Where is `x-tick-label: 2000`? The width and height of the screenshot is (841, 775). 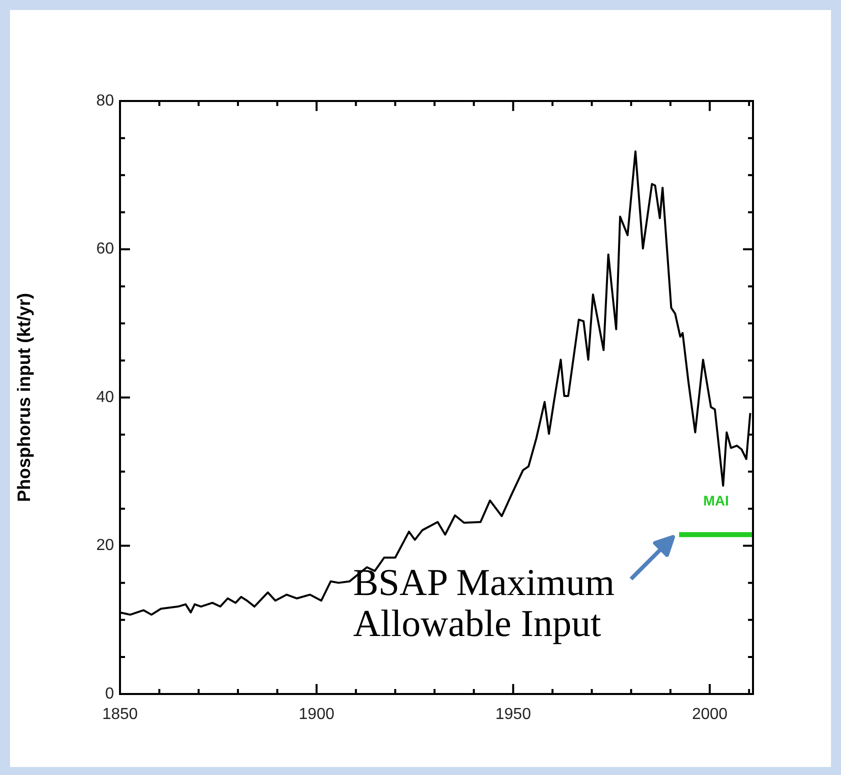 x-tick-label: 2000 is located at coordinates (710, 715).